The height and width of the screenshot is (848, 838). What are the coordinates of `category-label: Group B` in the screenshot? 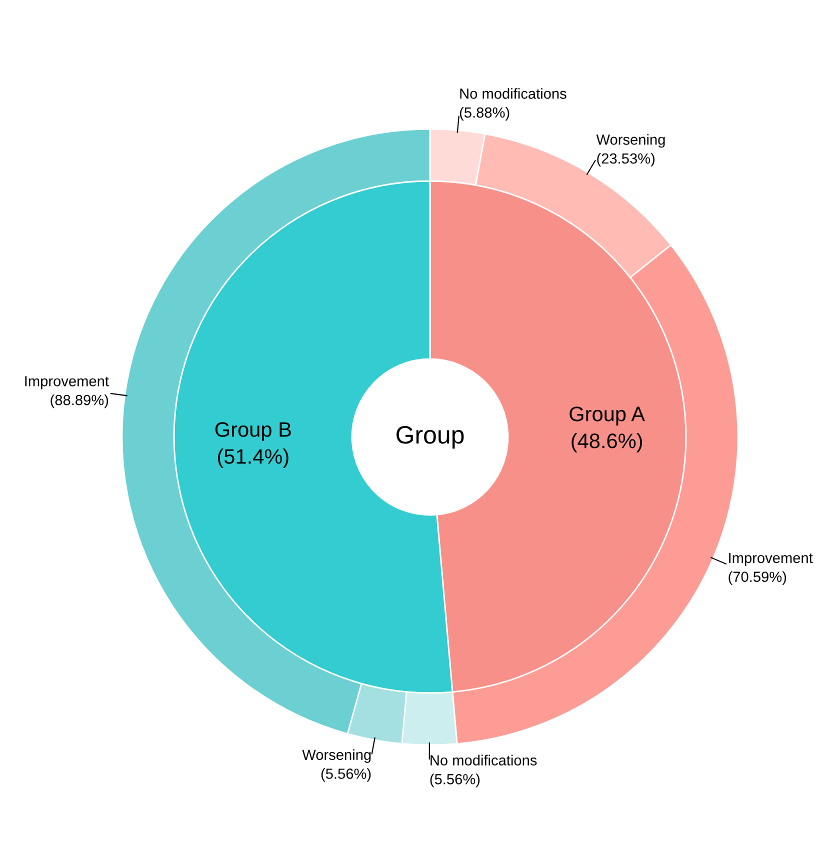 It's located at (253, 432).